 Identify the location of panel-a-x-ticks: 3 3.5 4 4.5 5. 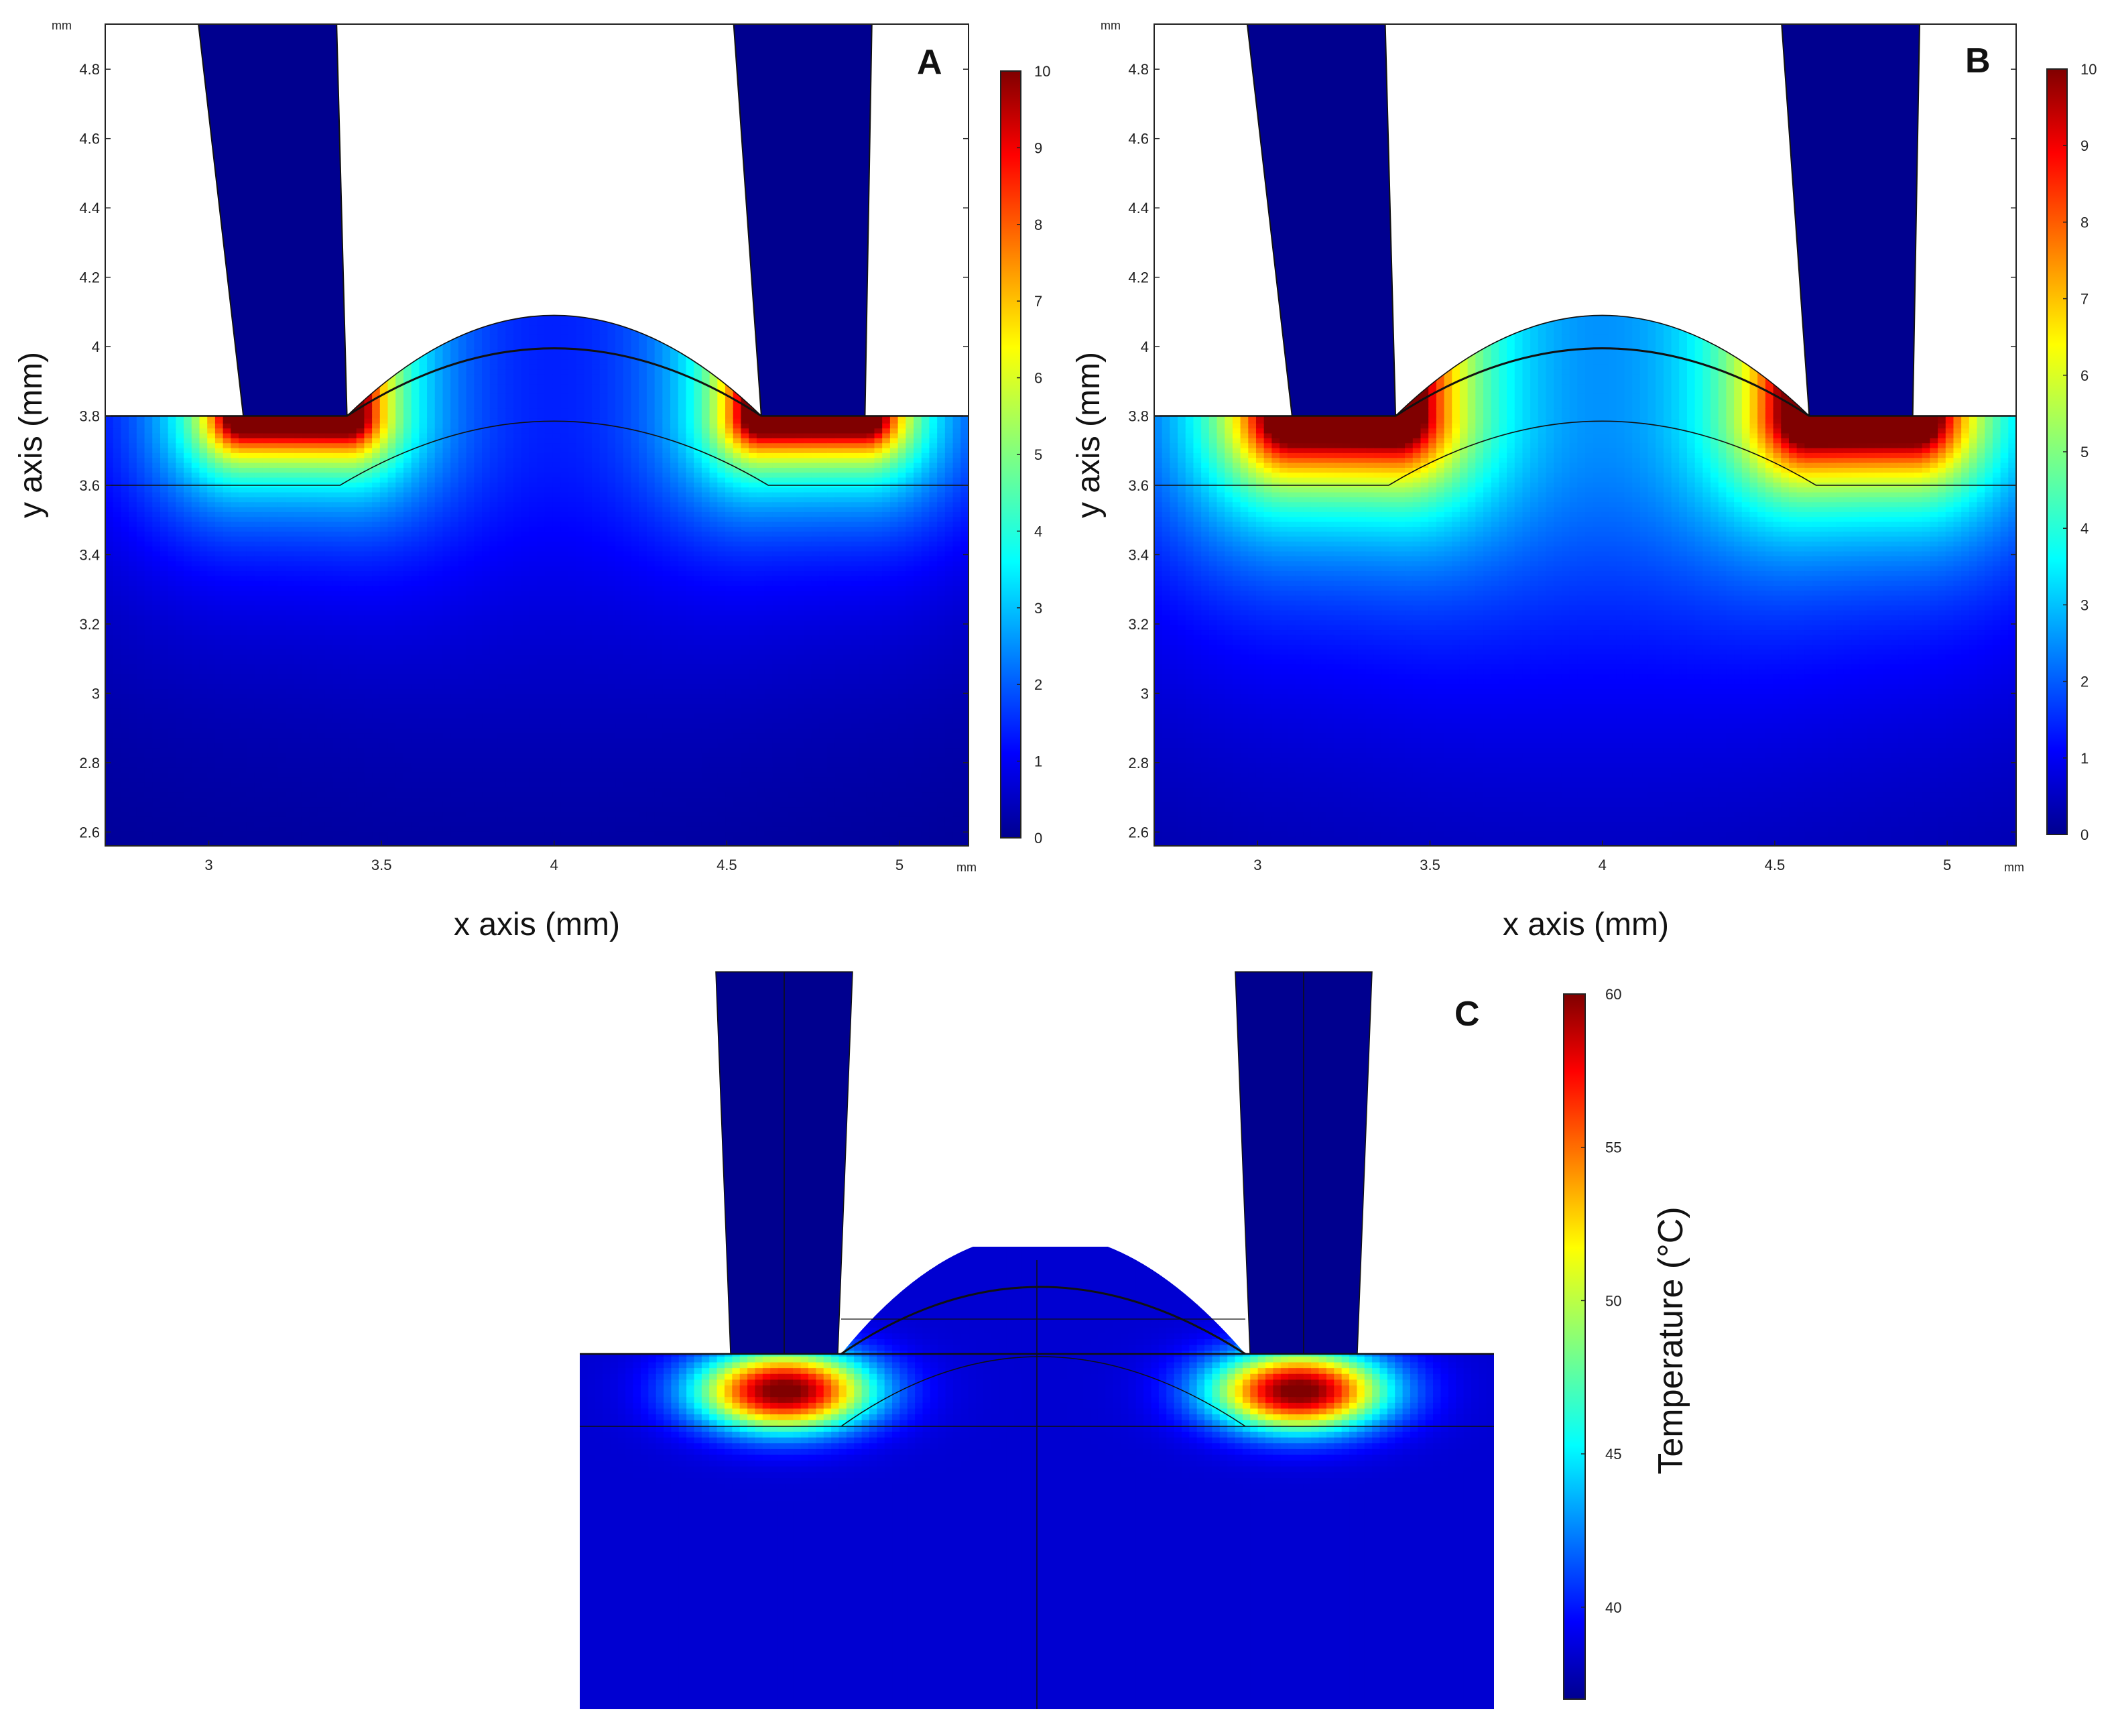
(554, 857).